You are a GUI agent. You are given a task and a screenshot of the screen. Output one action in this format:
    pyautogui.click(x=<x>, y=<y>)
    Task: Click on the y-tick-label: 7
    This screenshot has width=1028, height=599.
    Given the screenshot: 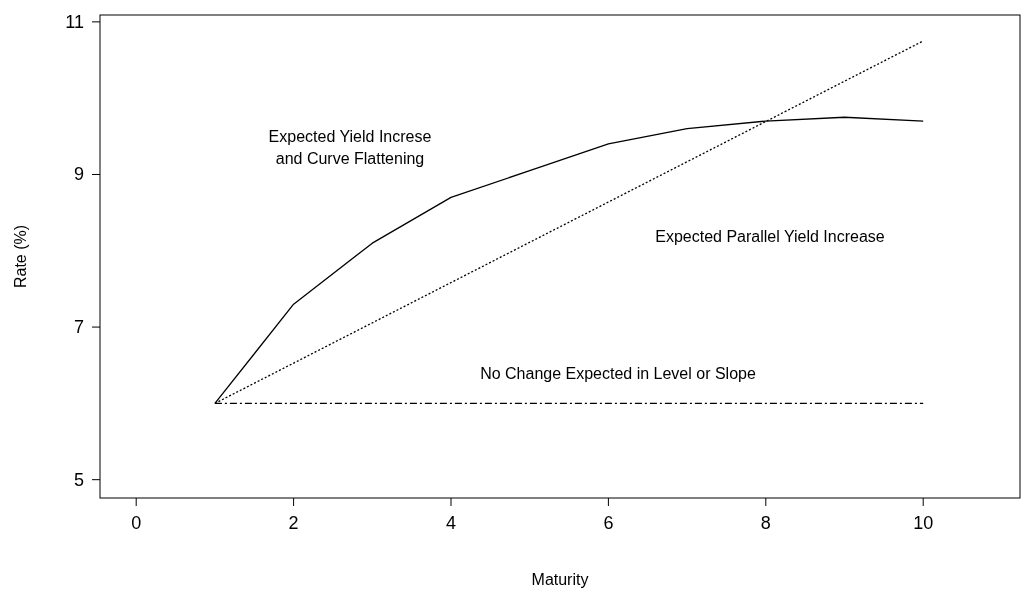 What is the action you would take?
    pyautogui.click(x=78, y=327)
    